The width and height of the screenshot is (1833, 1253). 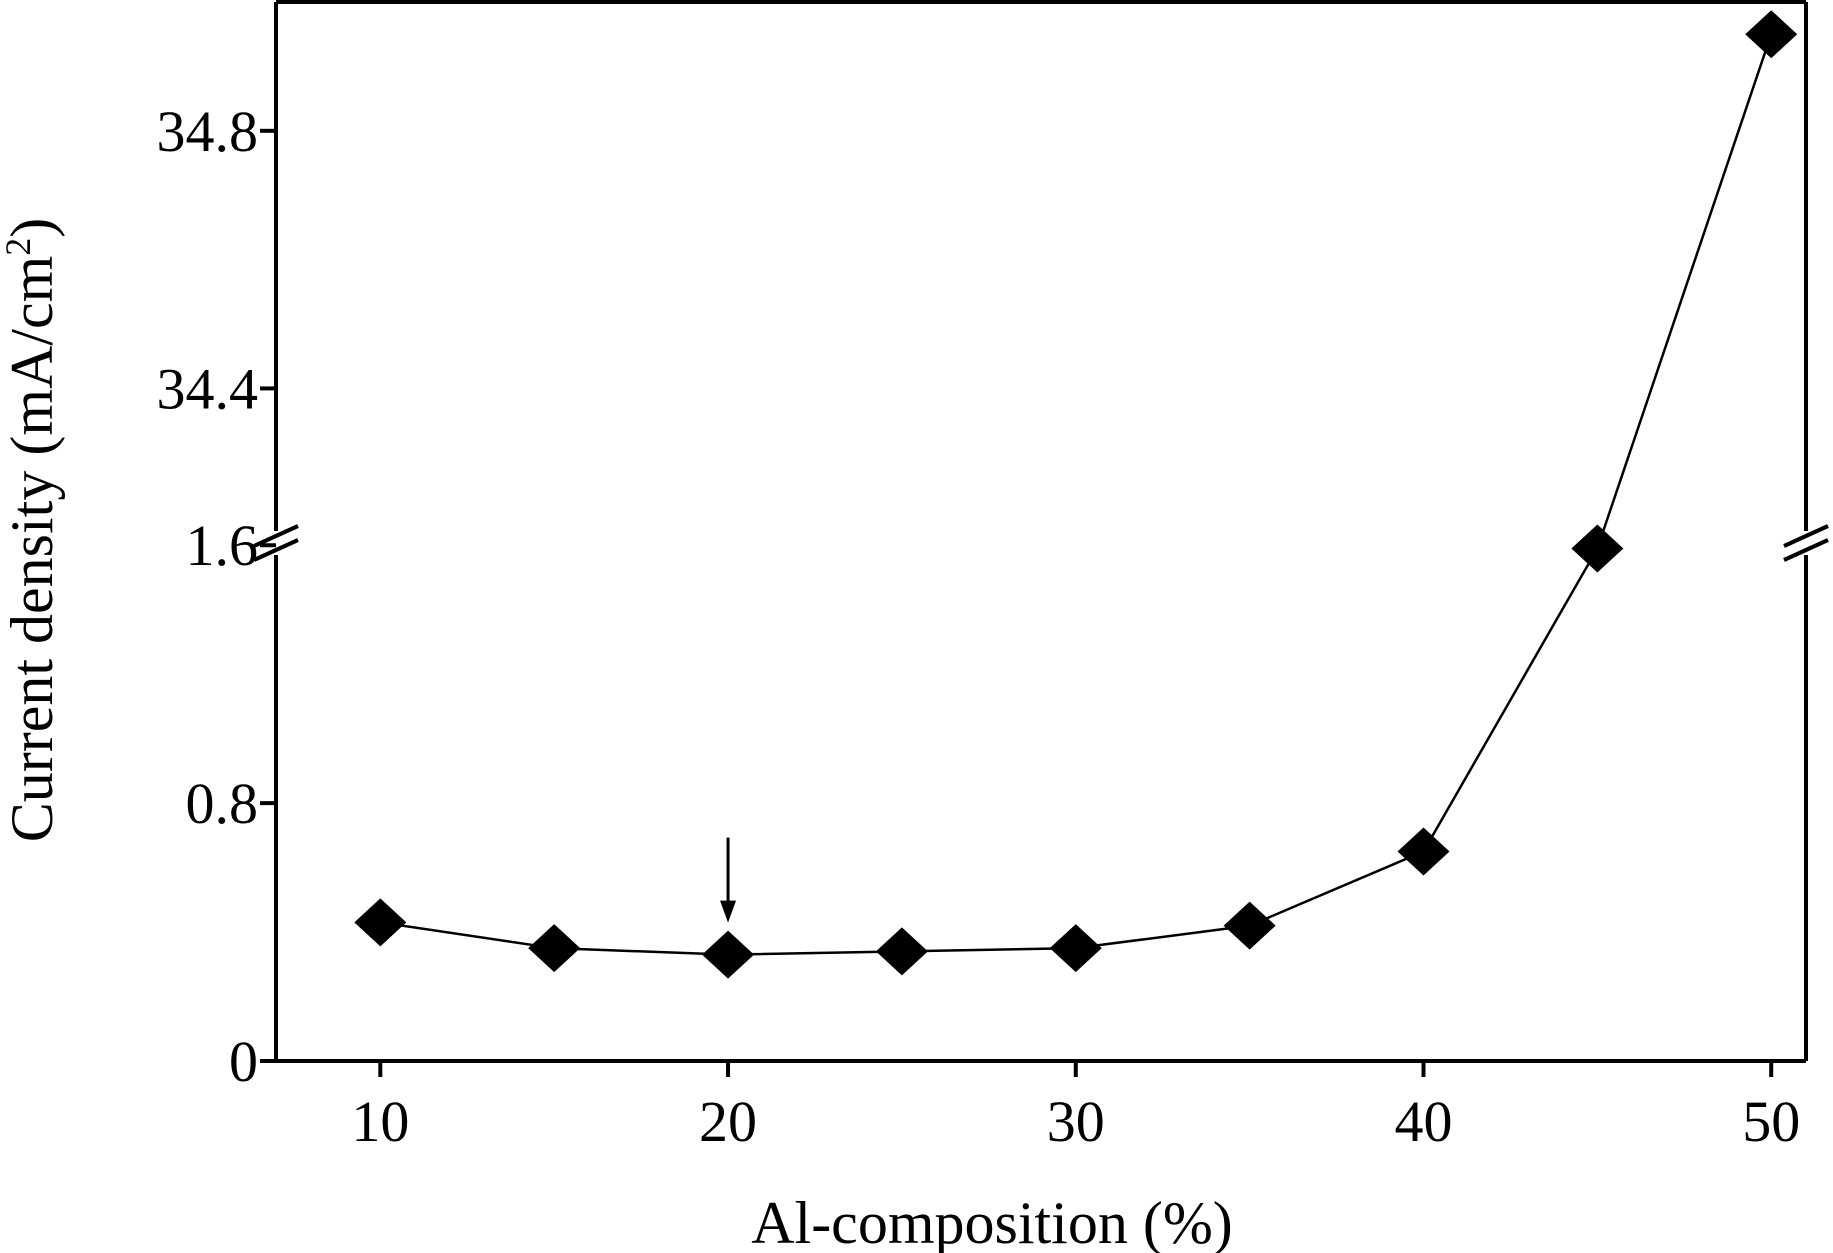 I want to click on x-axis-title: Al-composition (%), so click(x=992, y=1221).